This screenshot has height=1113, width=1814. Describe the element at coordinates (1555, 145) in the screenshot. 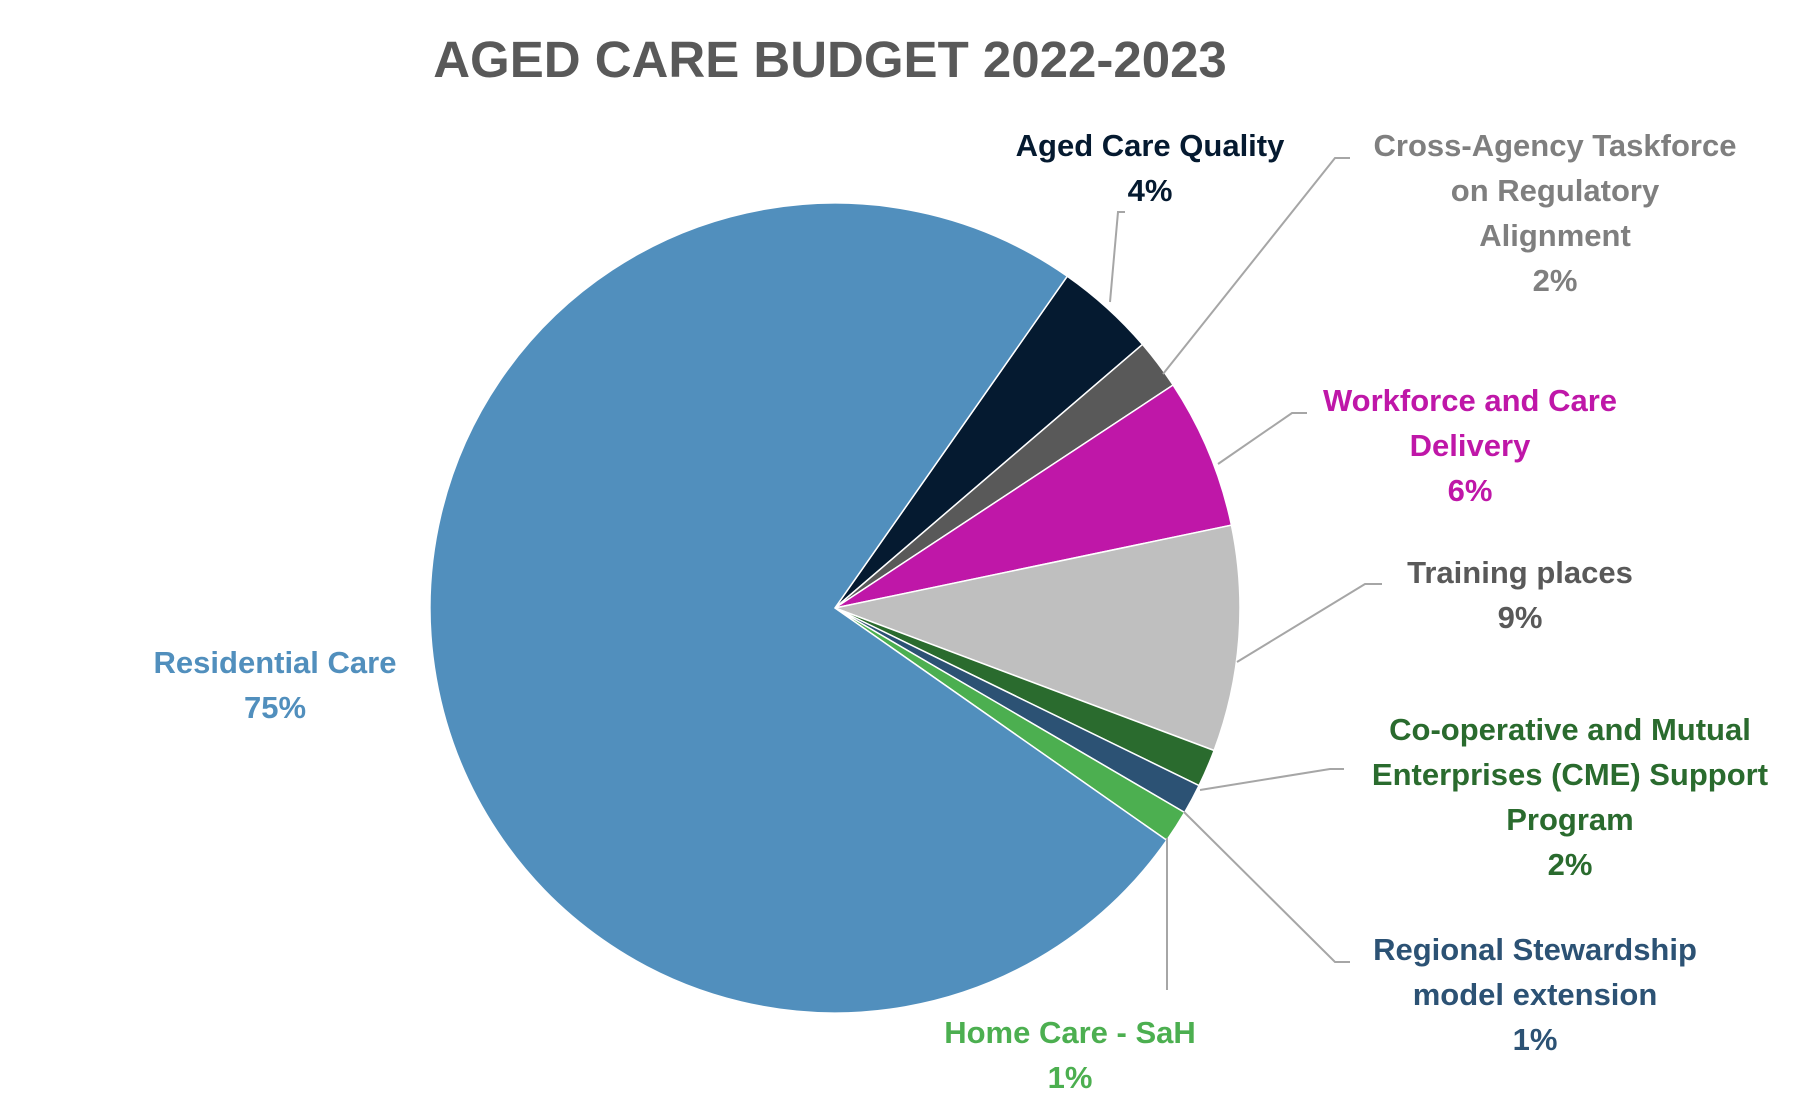

I see `label-taskforce-line-1: Cross-Agency Taskforce` at that location.